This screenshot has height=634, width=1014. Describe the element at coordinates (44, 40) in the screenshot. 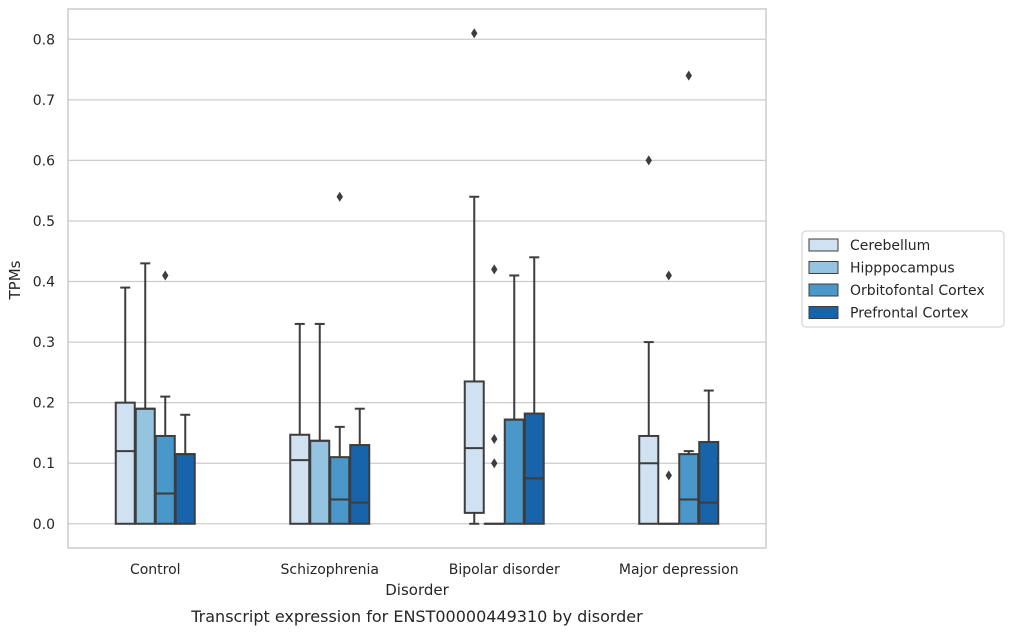

I see `y-tick-label: 0.8` at that location.